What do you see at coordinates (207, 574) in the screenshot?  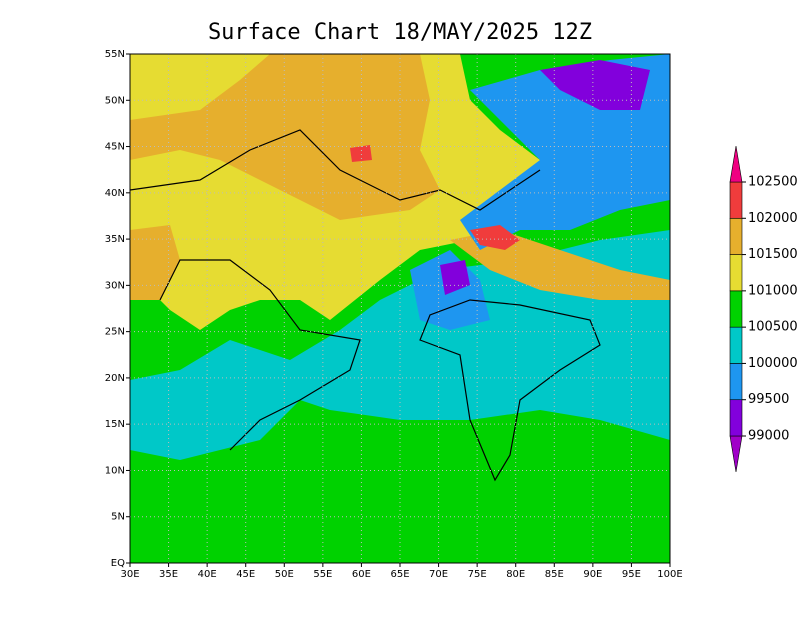 I see `x-tick-label: 40E` at bounding box center [207, 574].